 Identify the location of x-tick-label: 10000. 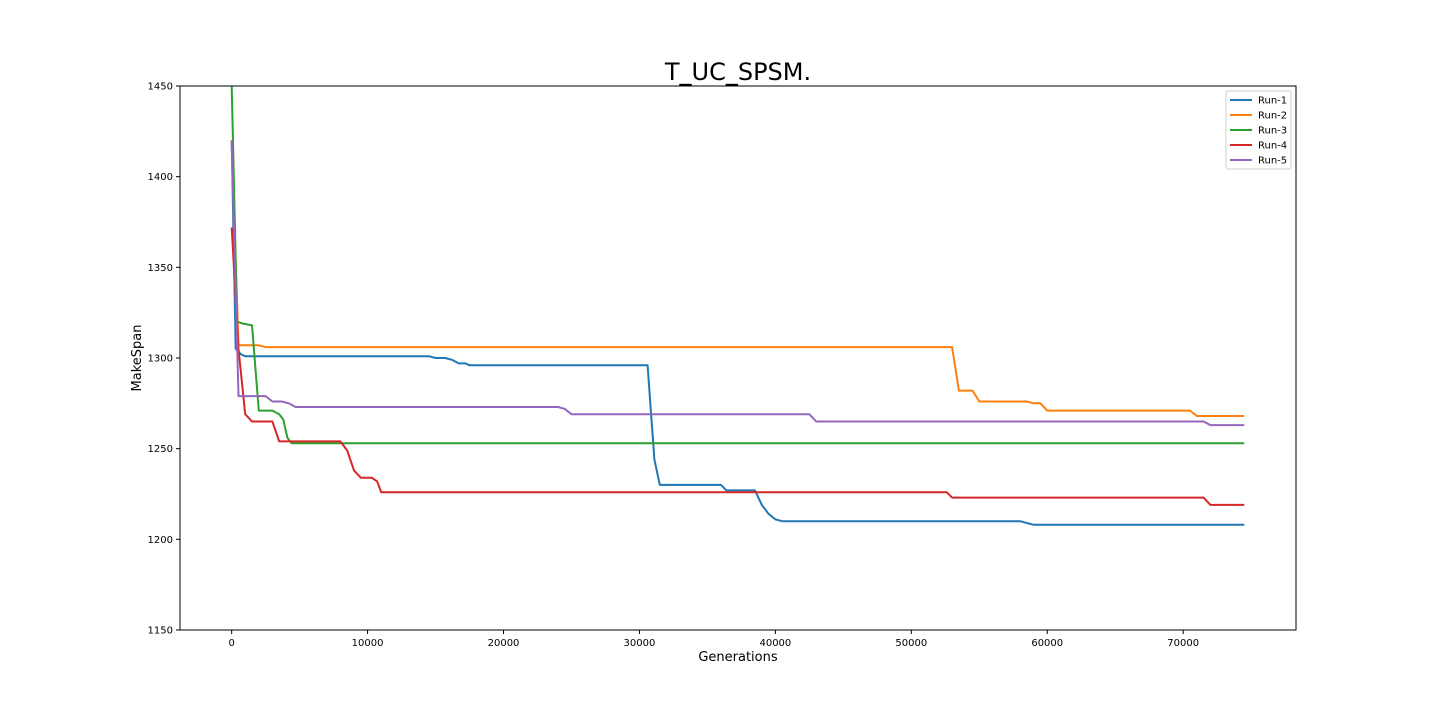
(368, 643).